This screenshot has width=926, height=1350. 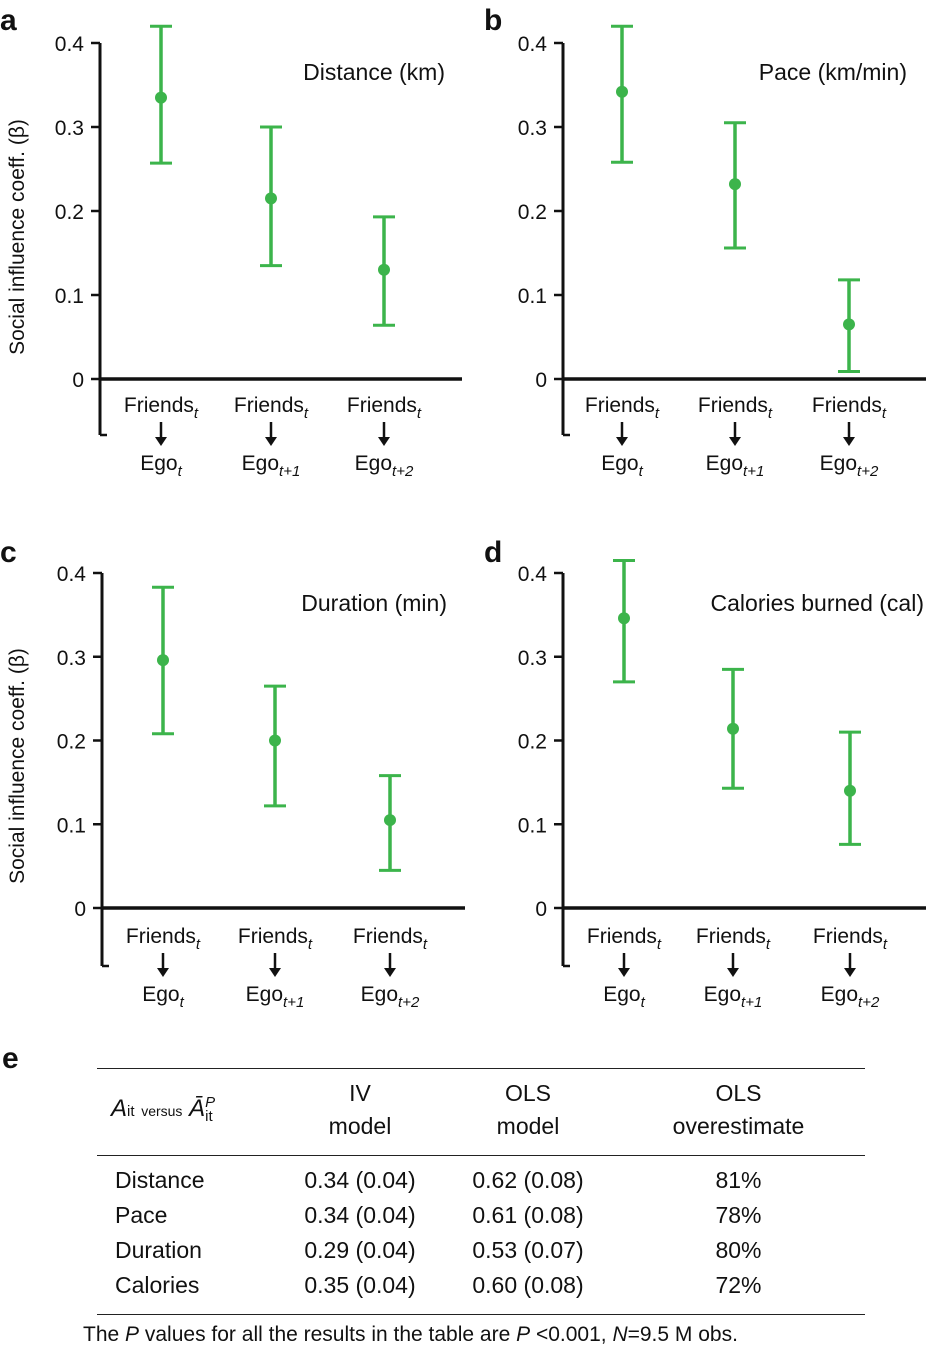 I want to click on overestimate-value: 72%, so click(x=738, y=1285).